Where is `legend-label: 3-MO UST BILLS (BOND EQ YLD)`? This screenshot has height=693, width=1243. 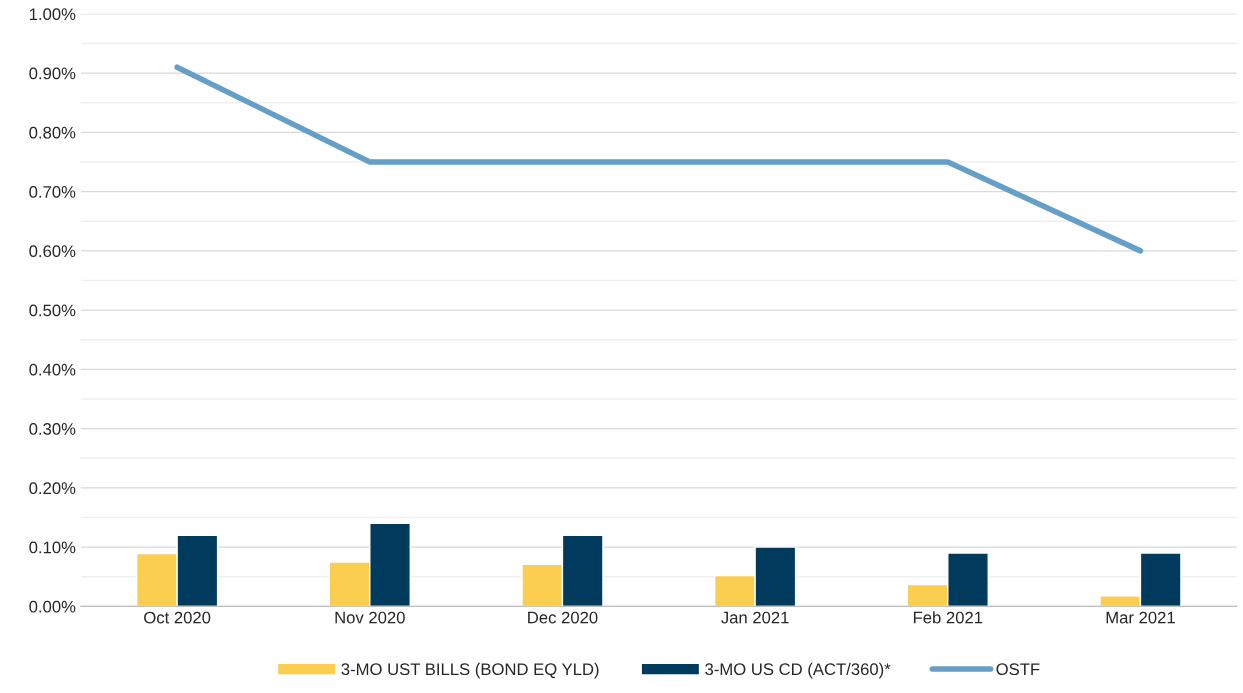
legend-label: 3-MO UST BILLS (BOND EQ YLD) is located at coordinates (470, 670).